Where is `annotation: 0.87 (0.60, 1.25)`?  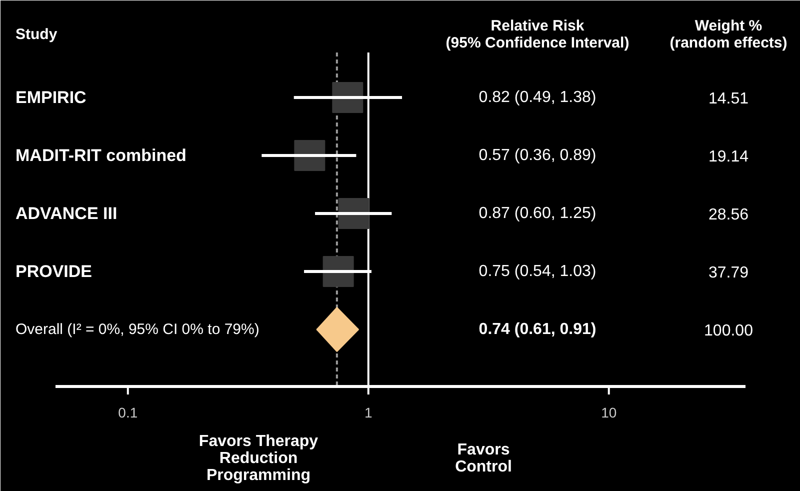 annotation: 0.87 (0.60, 1.25) is located at coordinates (537, 213).